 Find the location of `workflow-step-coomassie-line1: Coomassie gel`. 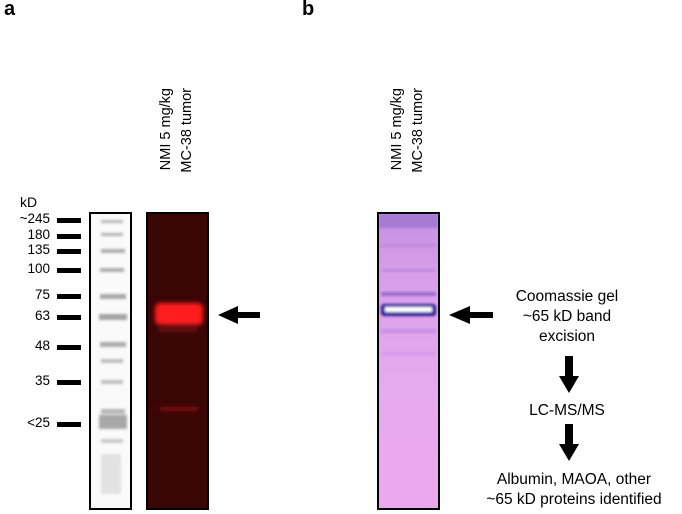

workflow-step-coomassie-line1: Coomassie gel is located at coordinates (567, 296).